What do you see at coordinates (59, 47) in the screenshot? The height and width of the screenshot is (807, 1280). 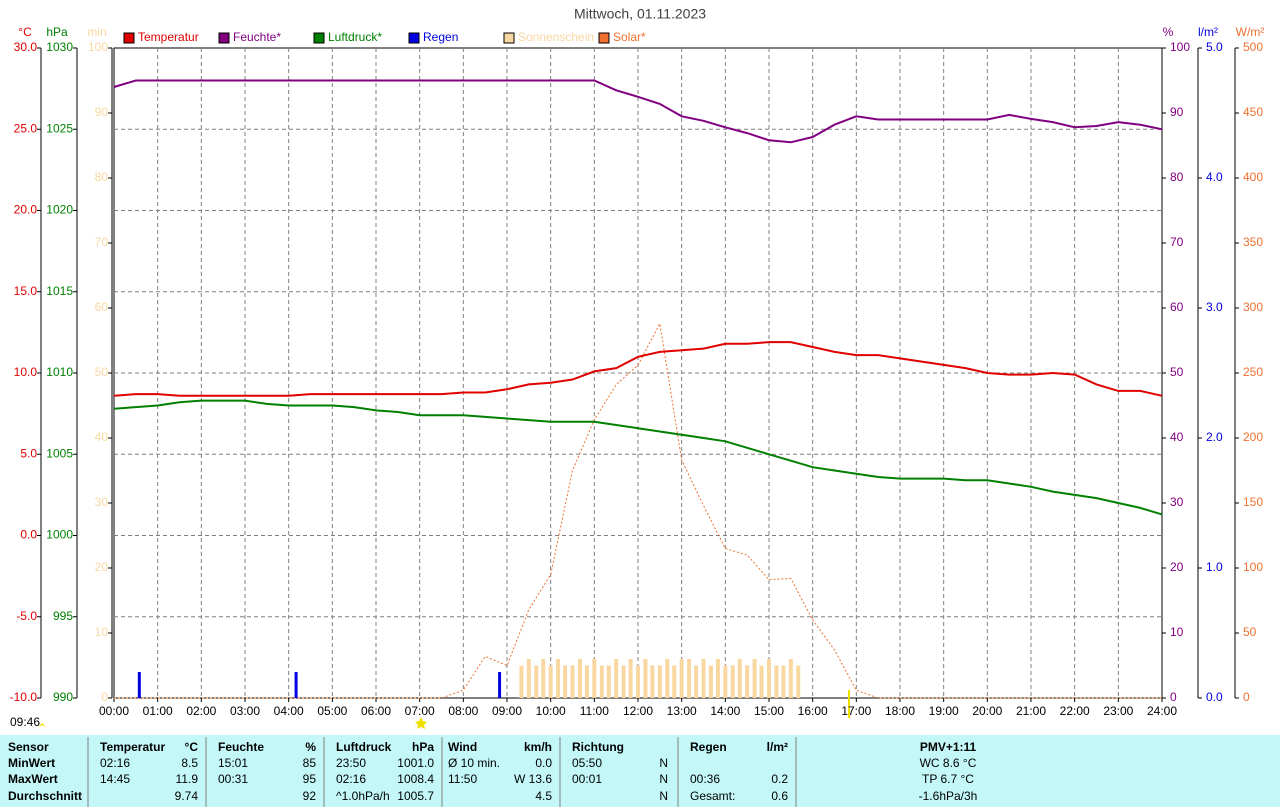 I see `y-tick-label: 1030` at bounding box center [59, 47].